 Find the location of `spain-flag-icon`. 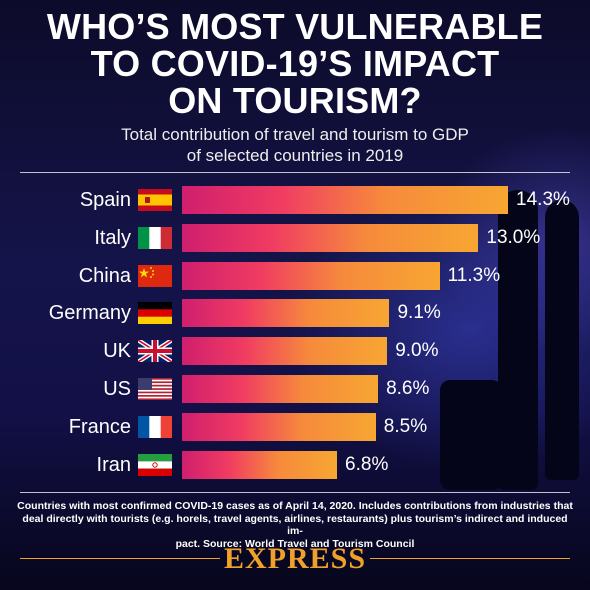

spain-flag-icon is located at coordinates (155, 200).